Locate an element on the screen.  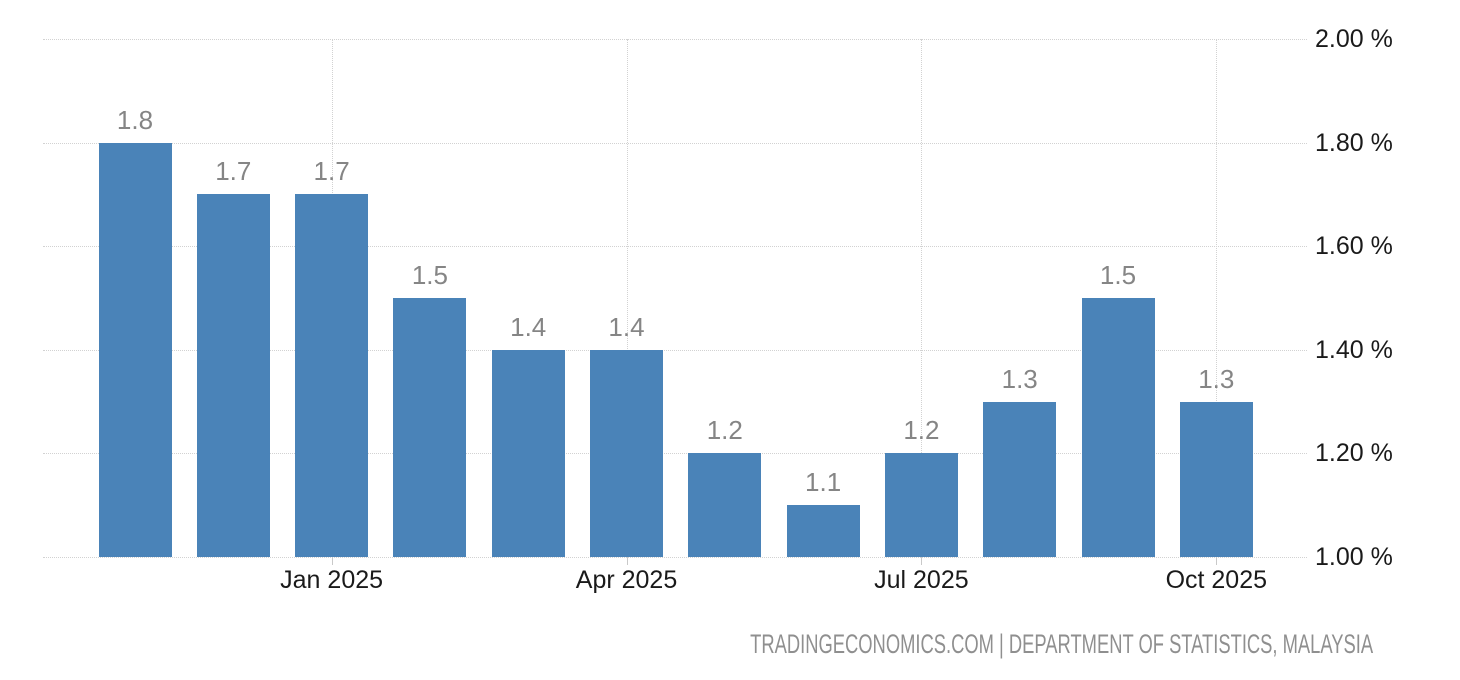
x-axis-tick-label: Oct 2025 is located at coordinates (1216, 580).